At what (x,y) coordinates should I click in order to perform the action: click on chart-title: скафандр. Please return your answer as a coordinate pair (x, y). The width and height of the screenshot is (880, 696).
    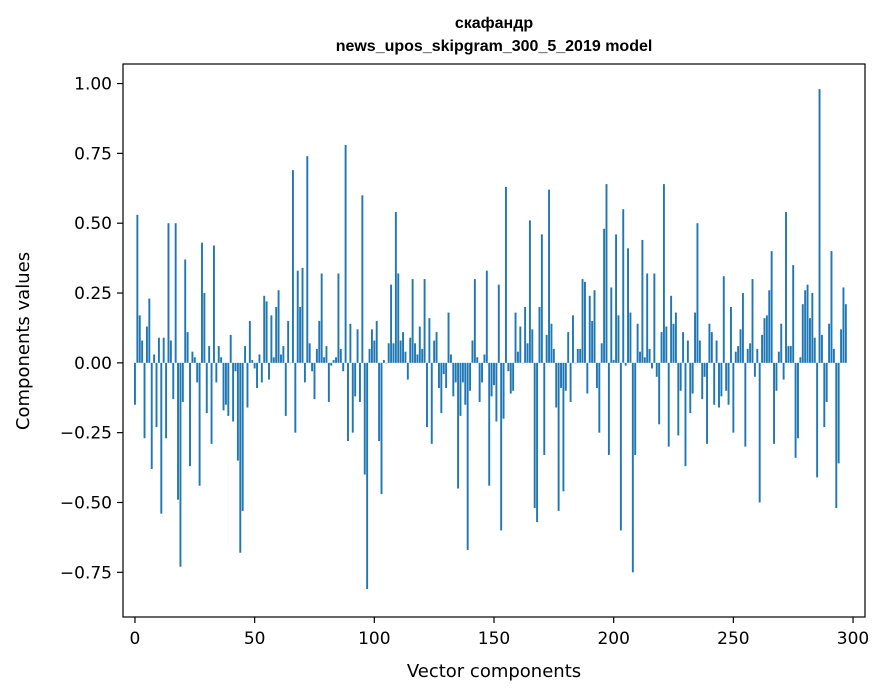
    Looking at the image, I should click on (494, 23).